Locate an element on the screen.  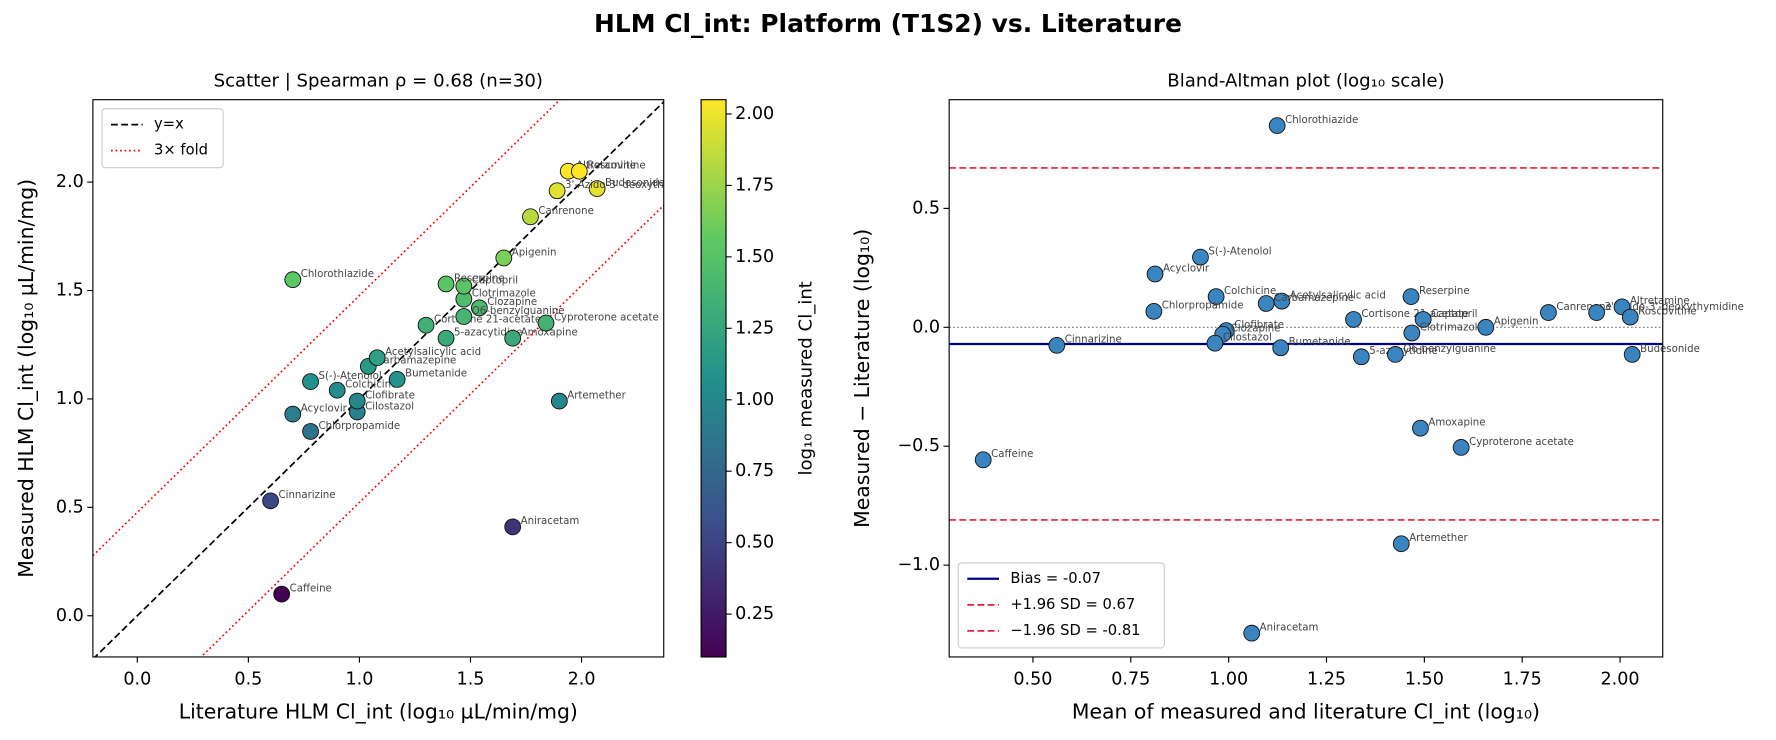
colorbar-tick-label: 0.25 is located at coordinates (754, 614).